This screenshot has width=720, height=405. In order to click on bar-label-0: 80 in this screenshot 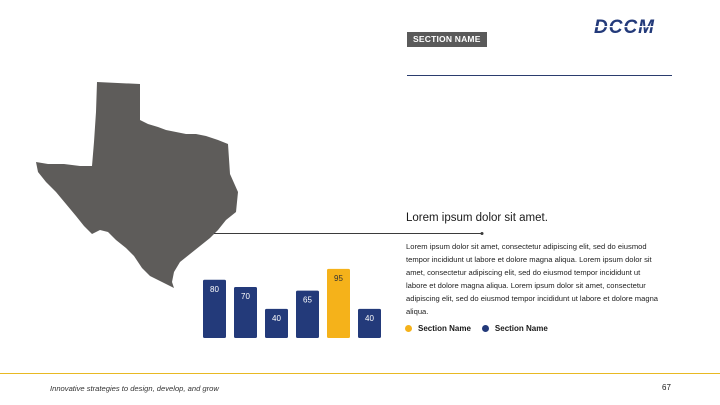, I will do `click(214, 289)`.